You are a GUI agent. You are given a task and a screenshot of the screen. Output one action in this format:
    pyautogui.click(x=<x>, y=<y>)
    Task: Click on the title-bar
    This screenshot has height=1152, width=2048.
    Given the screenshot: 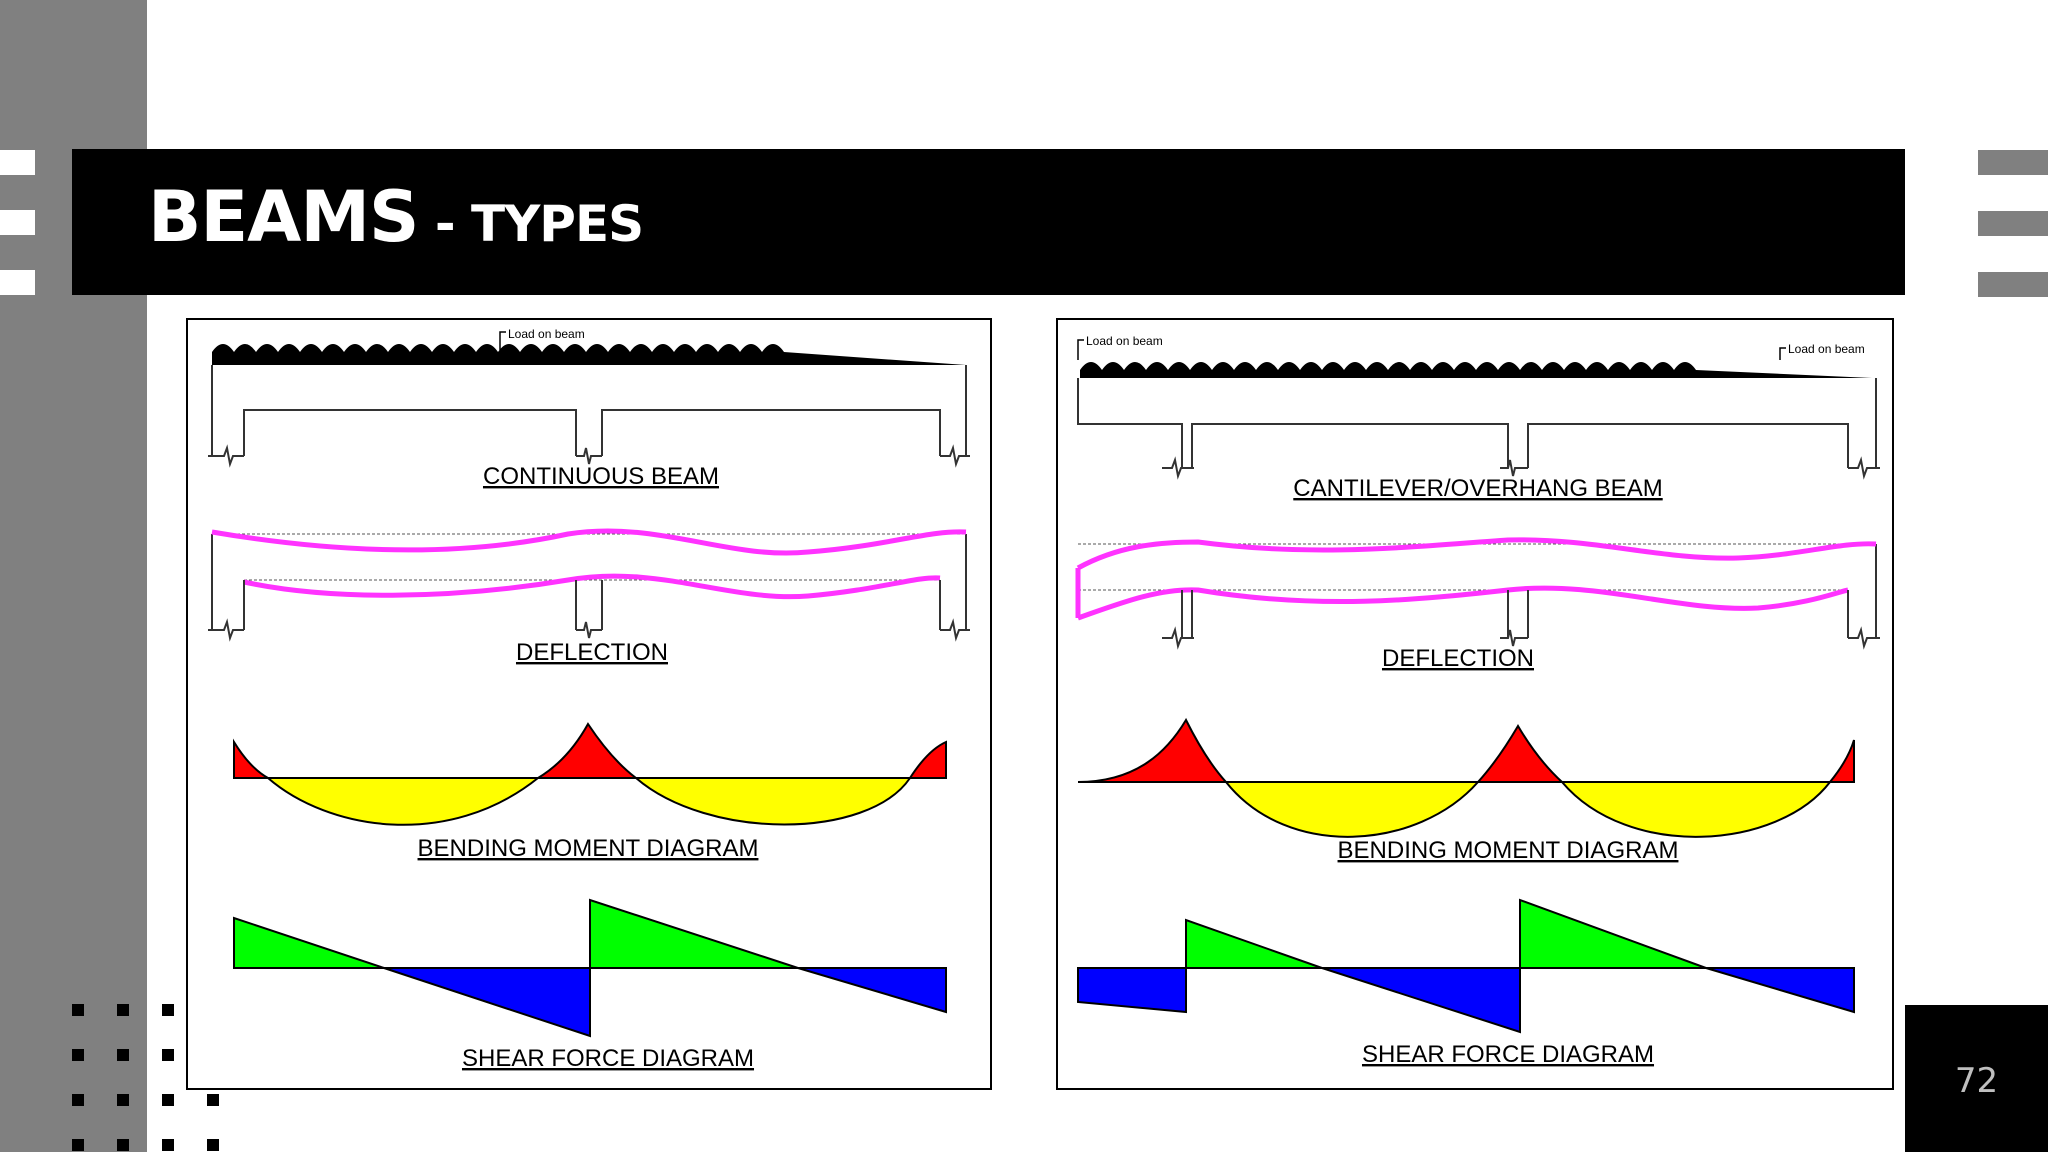 What is the action you would take?
    pyautogui.click(x=988, y=222)
    